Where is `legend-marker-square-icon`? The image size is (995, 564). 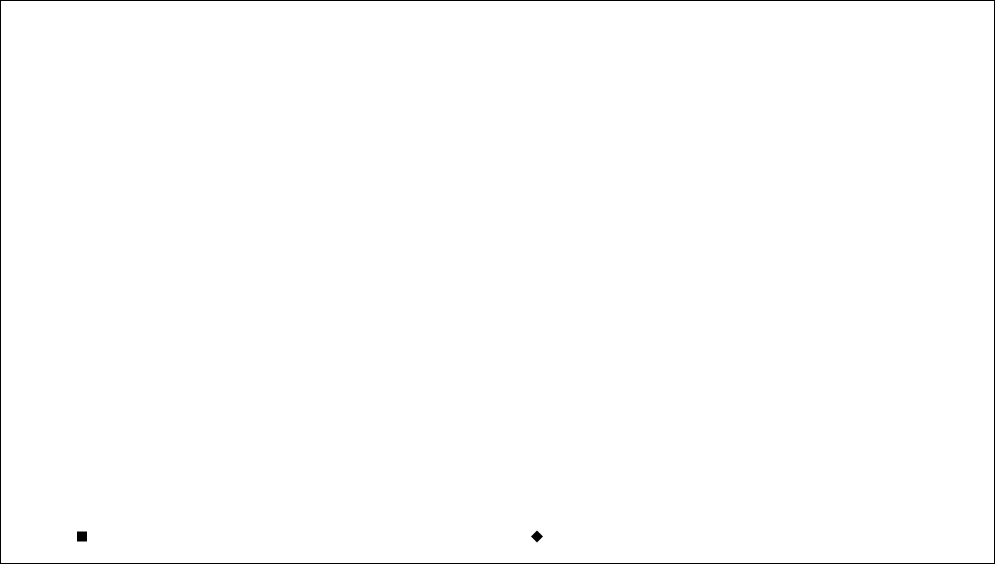 legend-marker-square-icon is located at coordinates (82, 536).